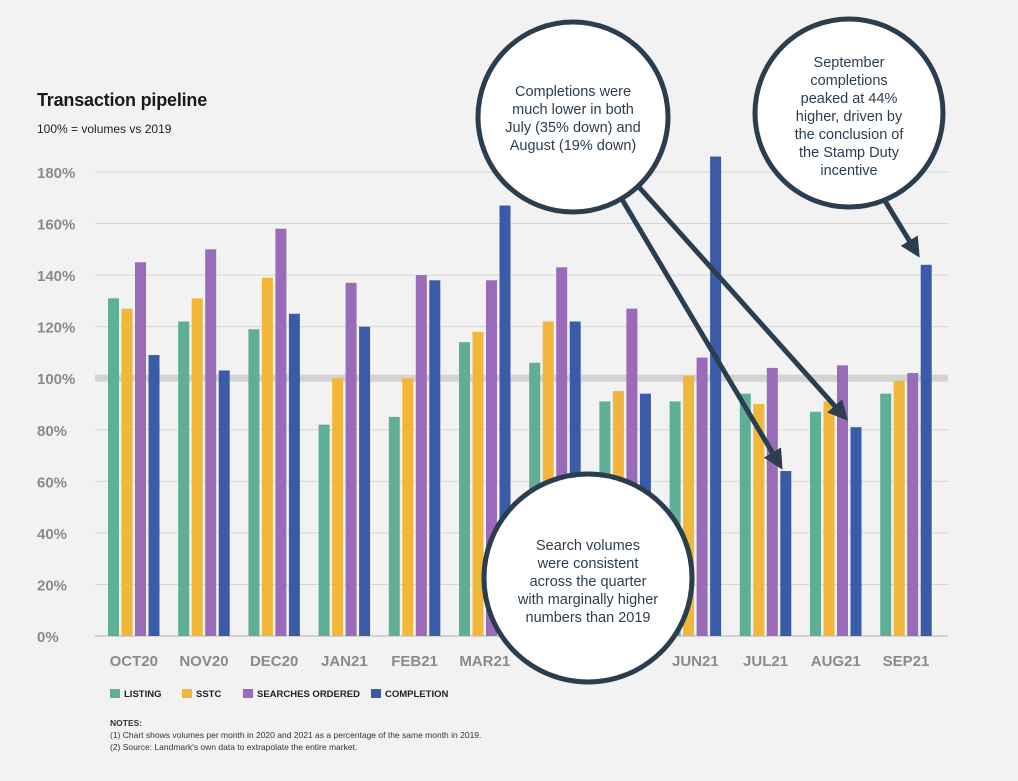  What do you see at coordinates (56, 328) in the screenshot?
I see `y-tick-label: 120%` at bounding box center [56, 328].